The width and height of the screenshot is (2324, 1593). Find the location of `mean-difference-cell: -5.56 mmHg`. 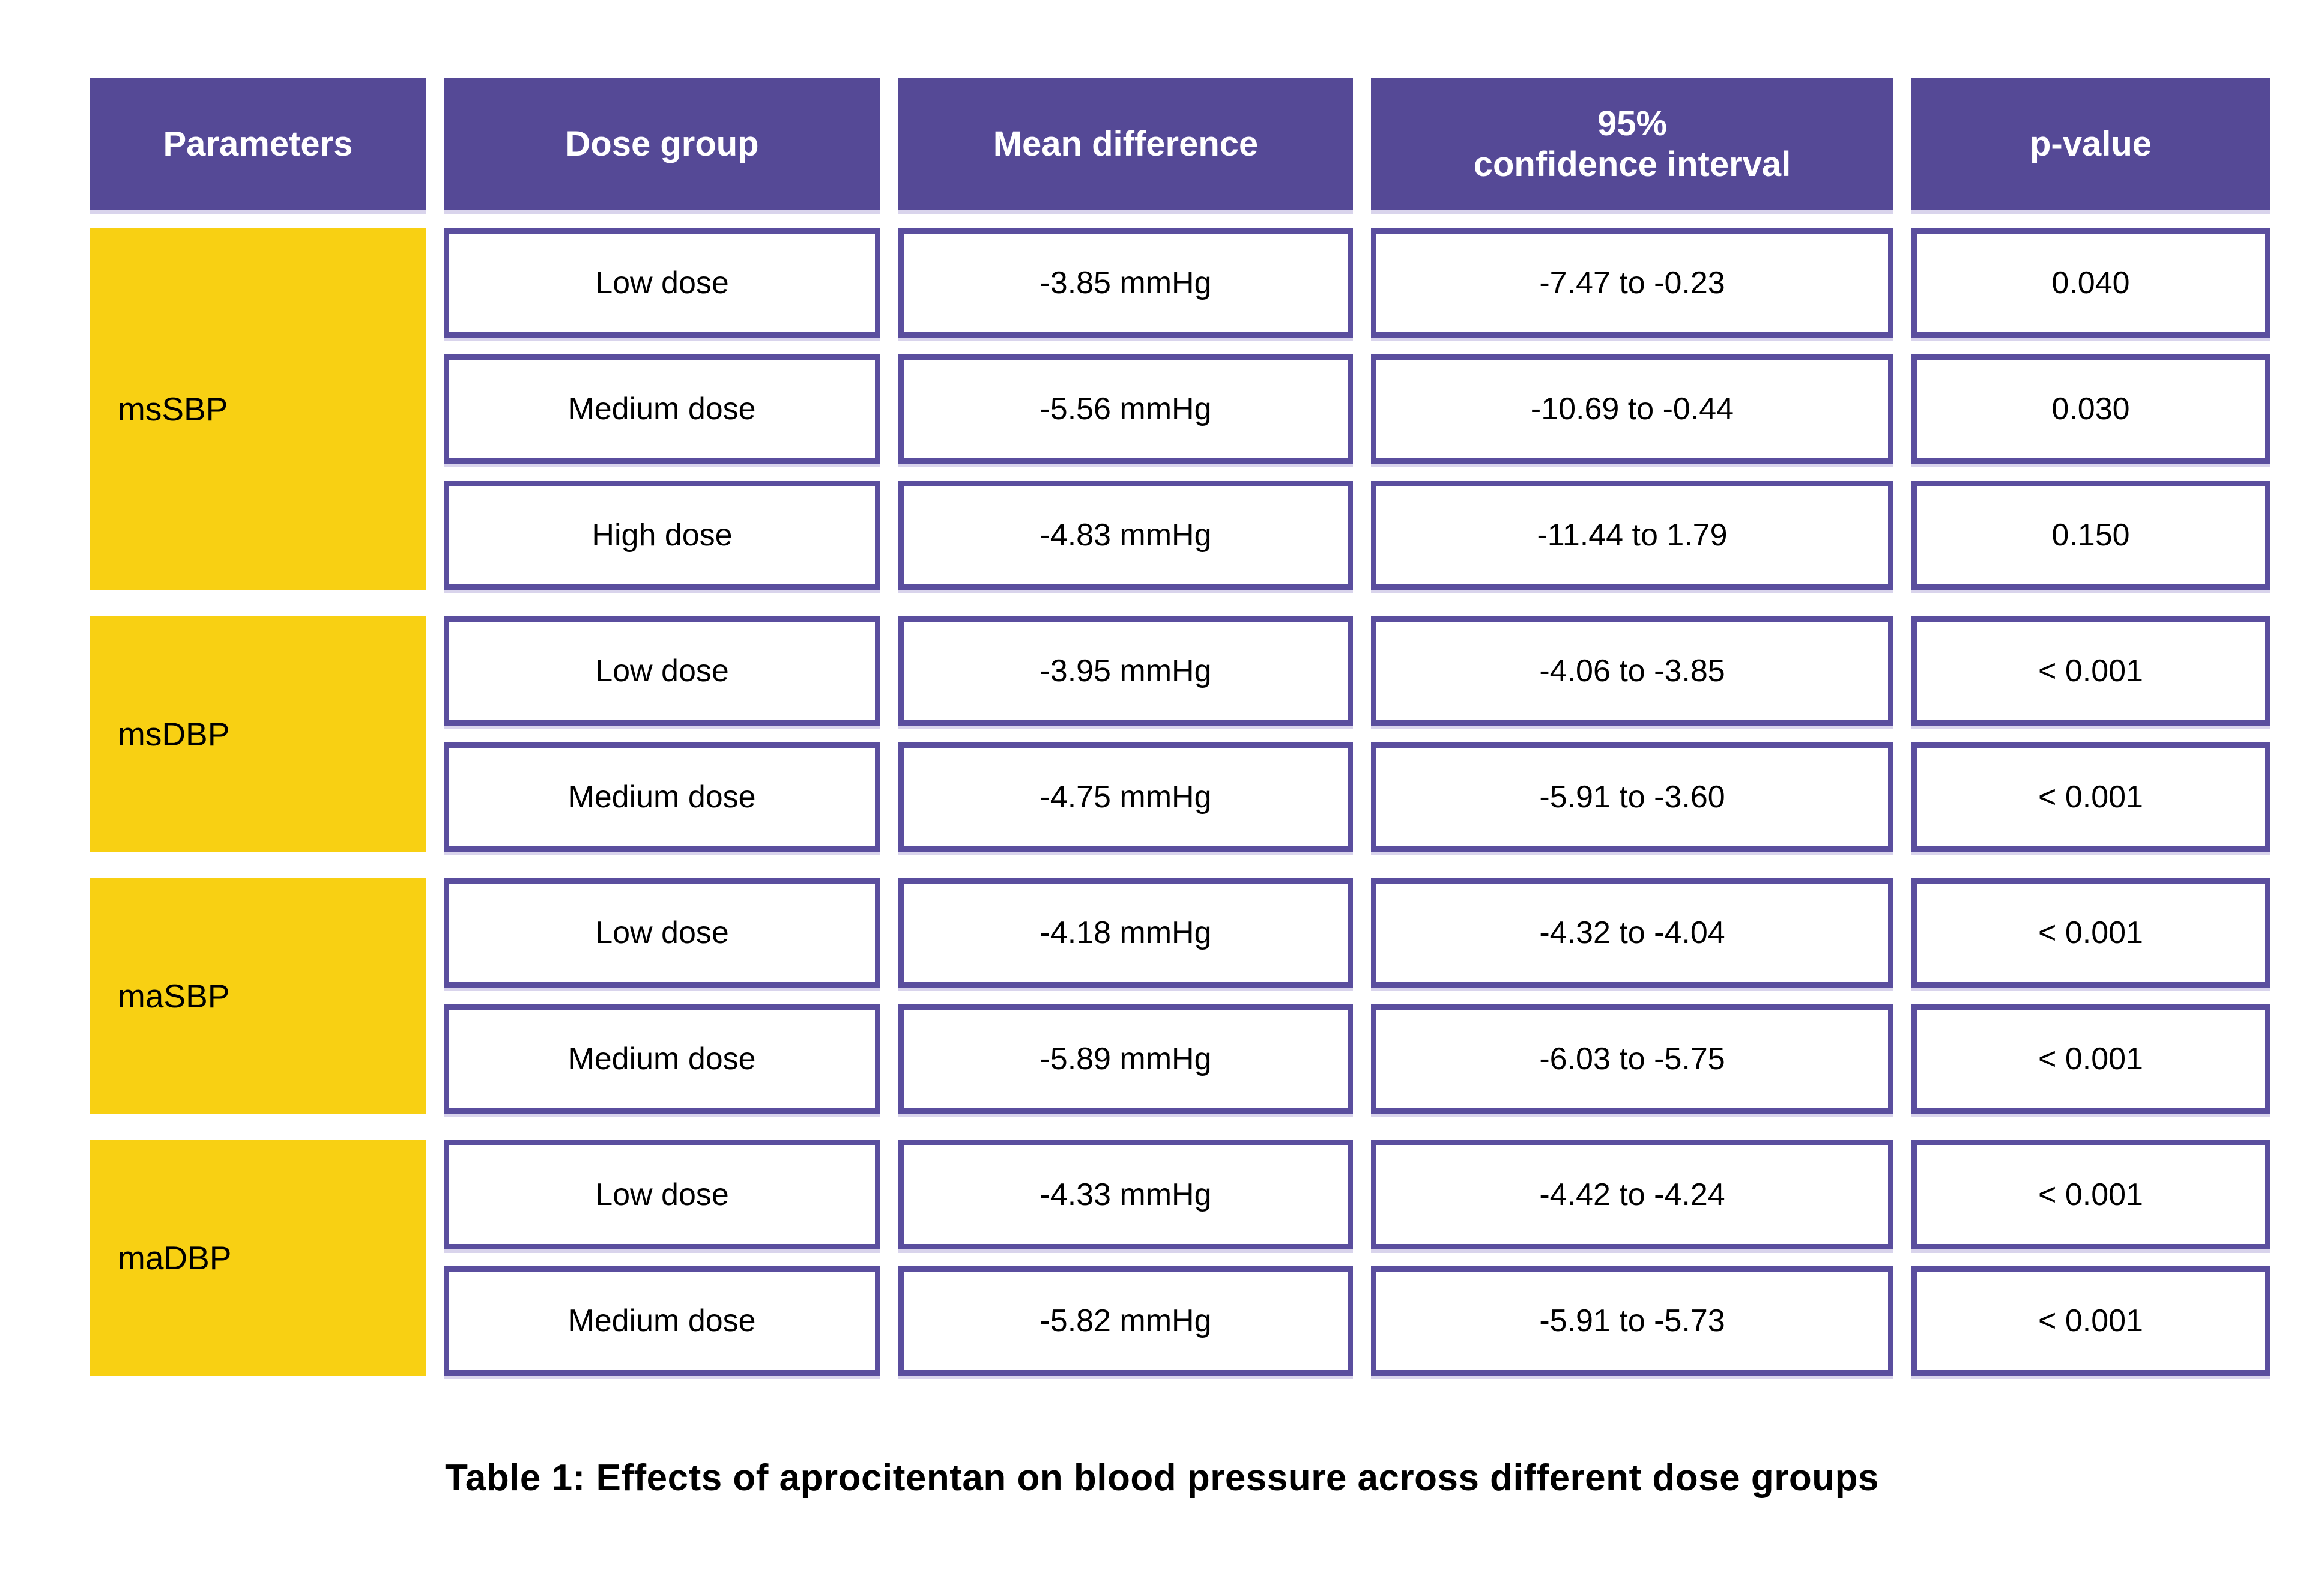

mean-difference-cell: -5.56 mmHg is located at coordinates (1125, 409).